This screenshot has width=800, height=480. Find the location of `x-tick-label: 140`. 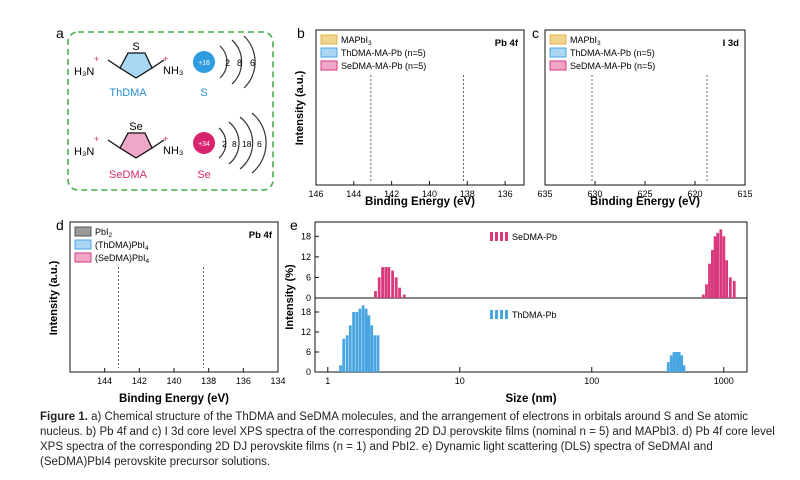

x-tick-label: 140 is located at coordinates (429, 194).